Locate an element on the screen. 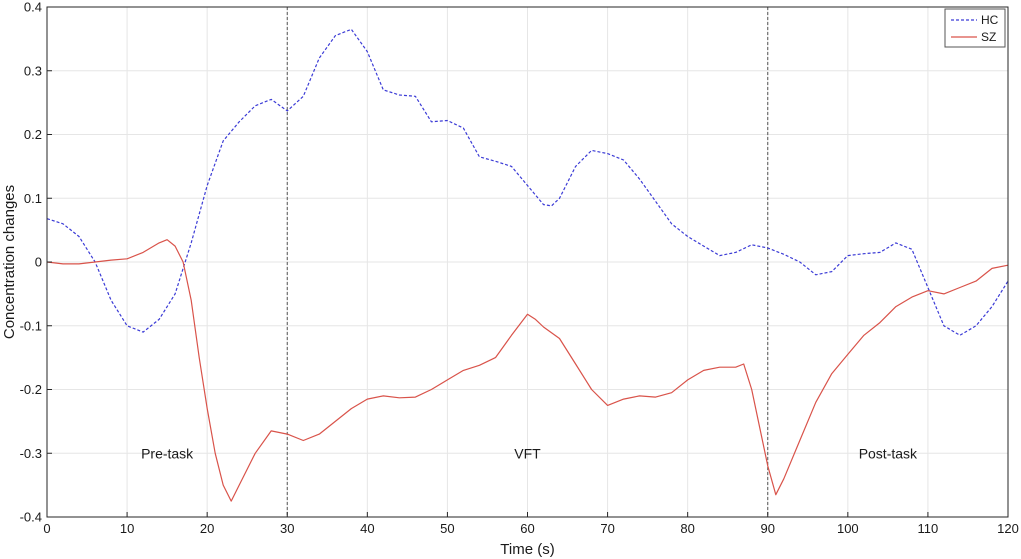 This screenshot has width=1021, height=559. phase-label: VFT is located at coordinates (527, 453).